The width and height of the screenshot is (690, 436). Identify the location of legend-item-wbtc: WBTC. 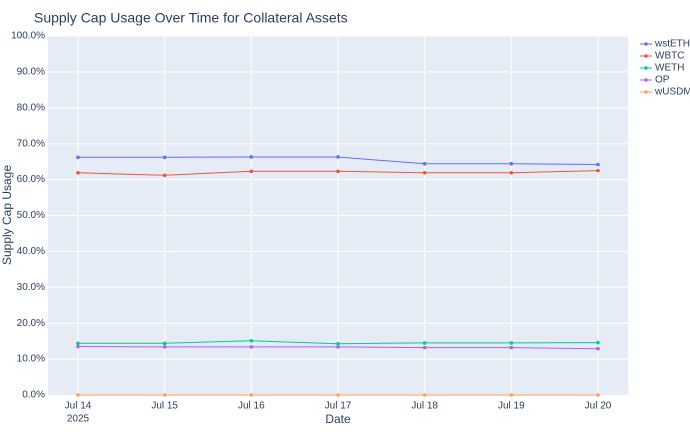
(662, 56).